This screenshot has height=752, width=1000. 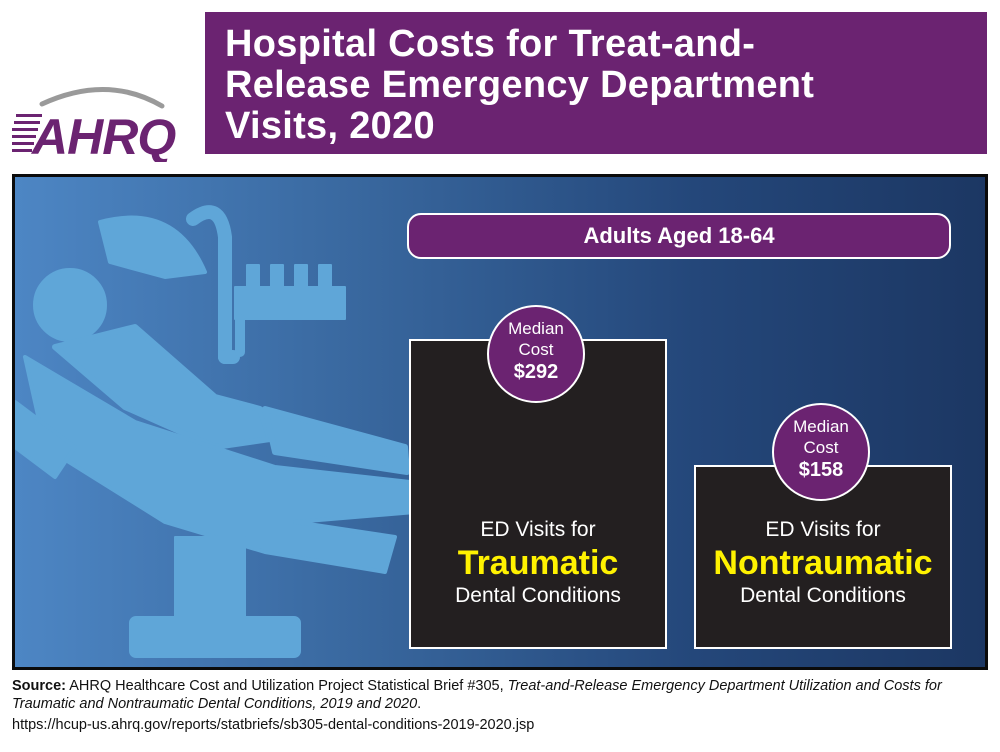 I want to click on data-label-nontraumatic: $158, so click(x=821, y=470).